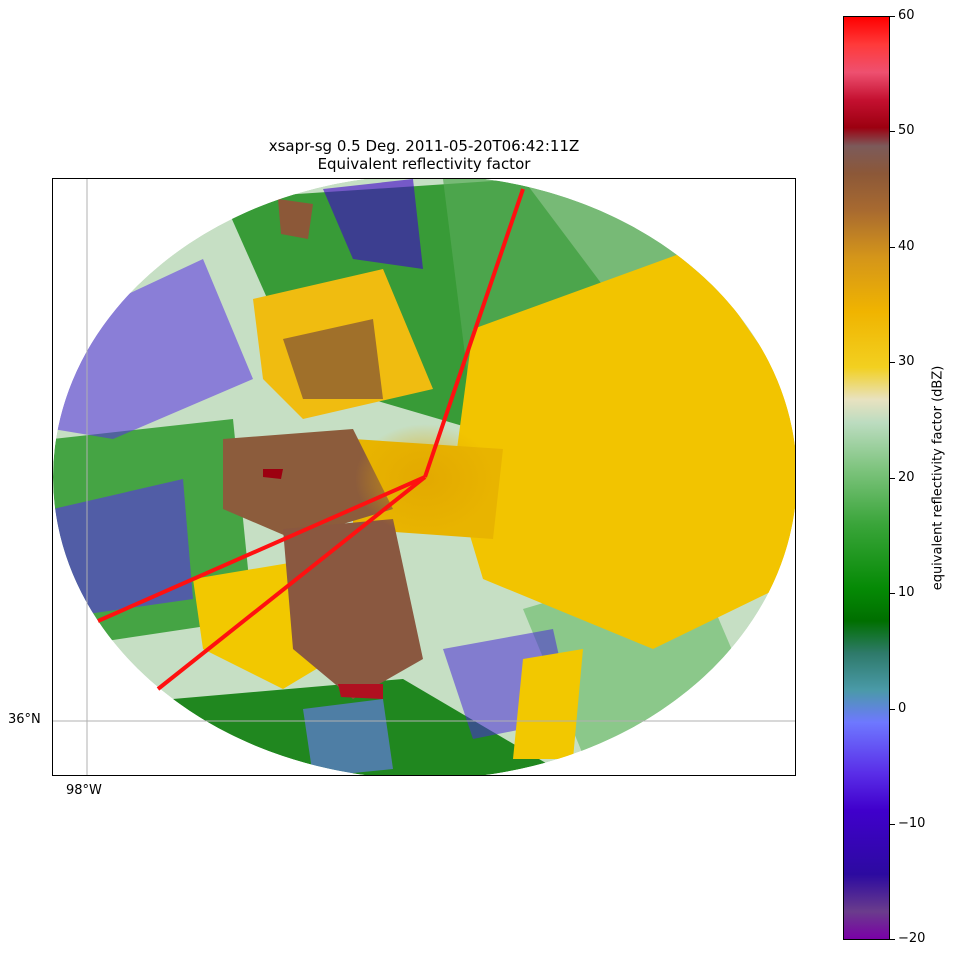 The height and width of the screenshot is (958, 957). I want to click on title-line-1: xsapr-sg 0.5 Deg. 2011-05-20T06:42:11Z, so click(424, 146).